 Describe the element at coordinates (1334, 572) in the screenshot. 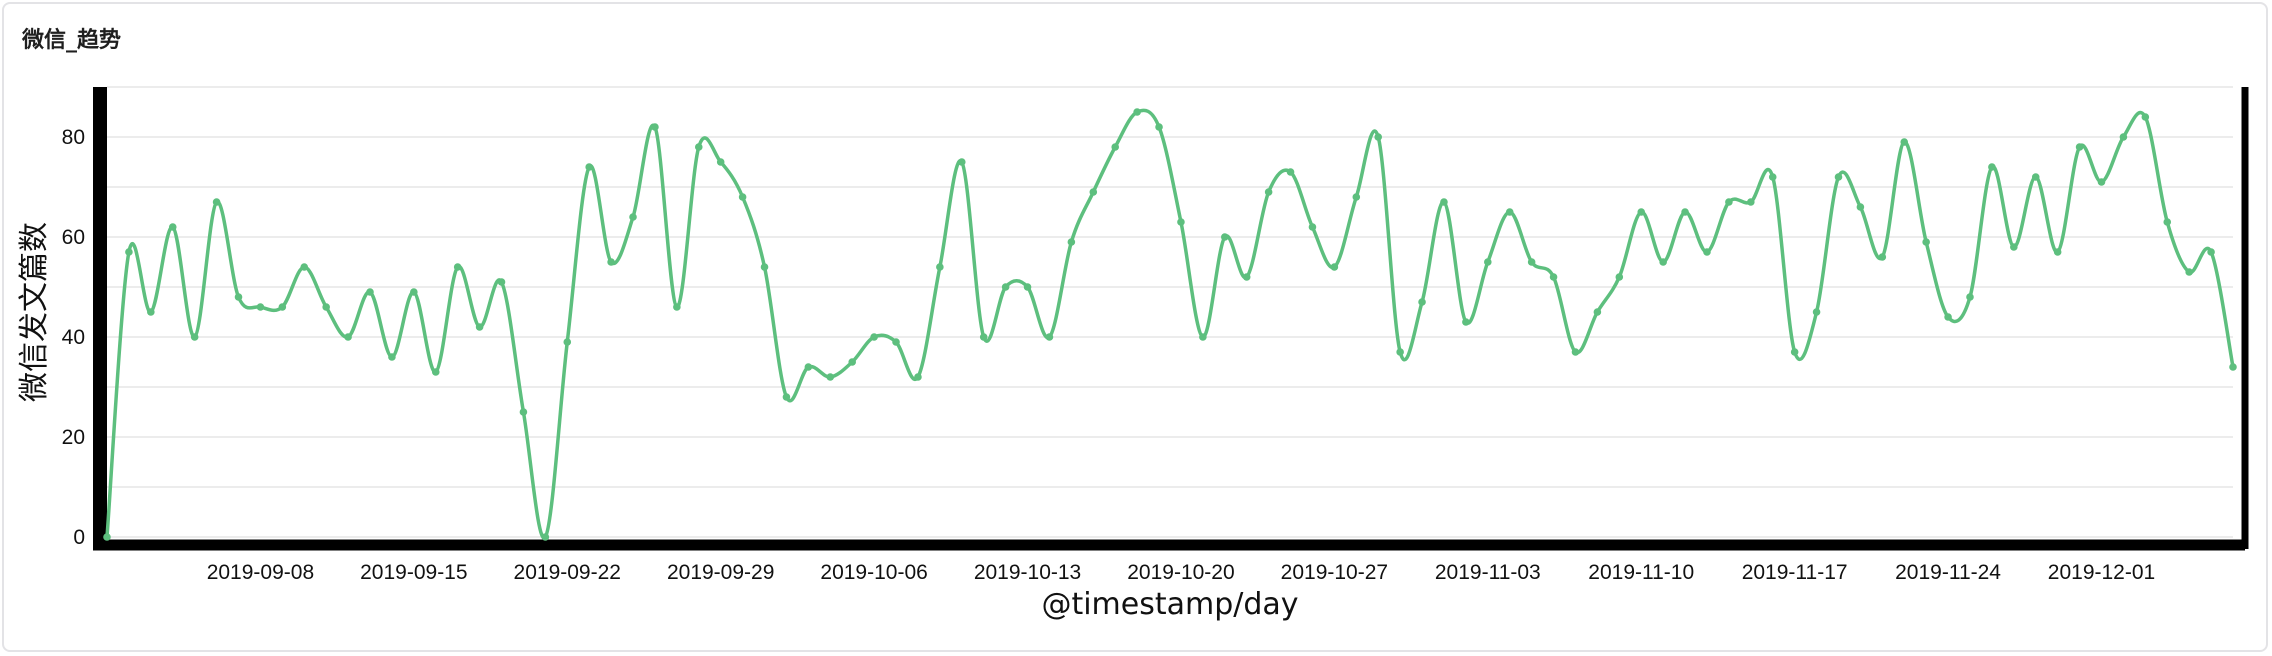

I see `x-tick-label: 2019-10-27` at that location.